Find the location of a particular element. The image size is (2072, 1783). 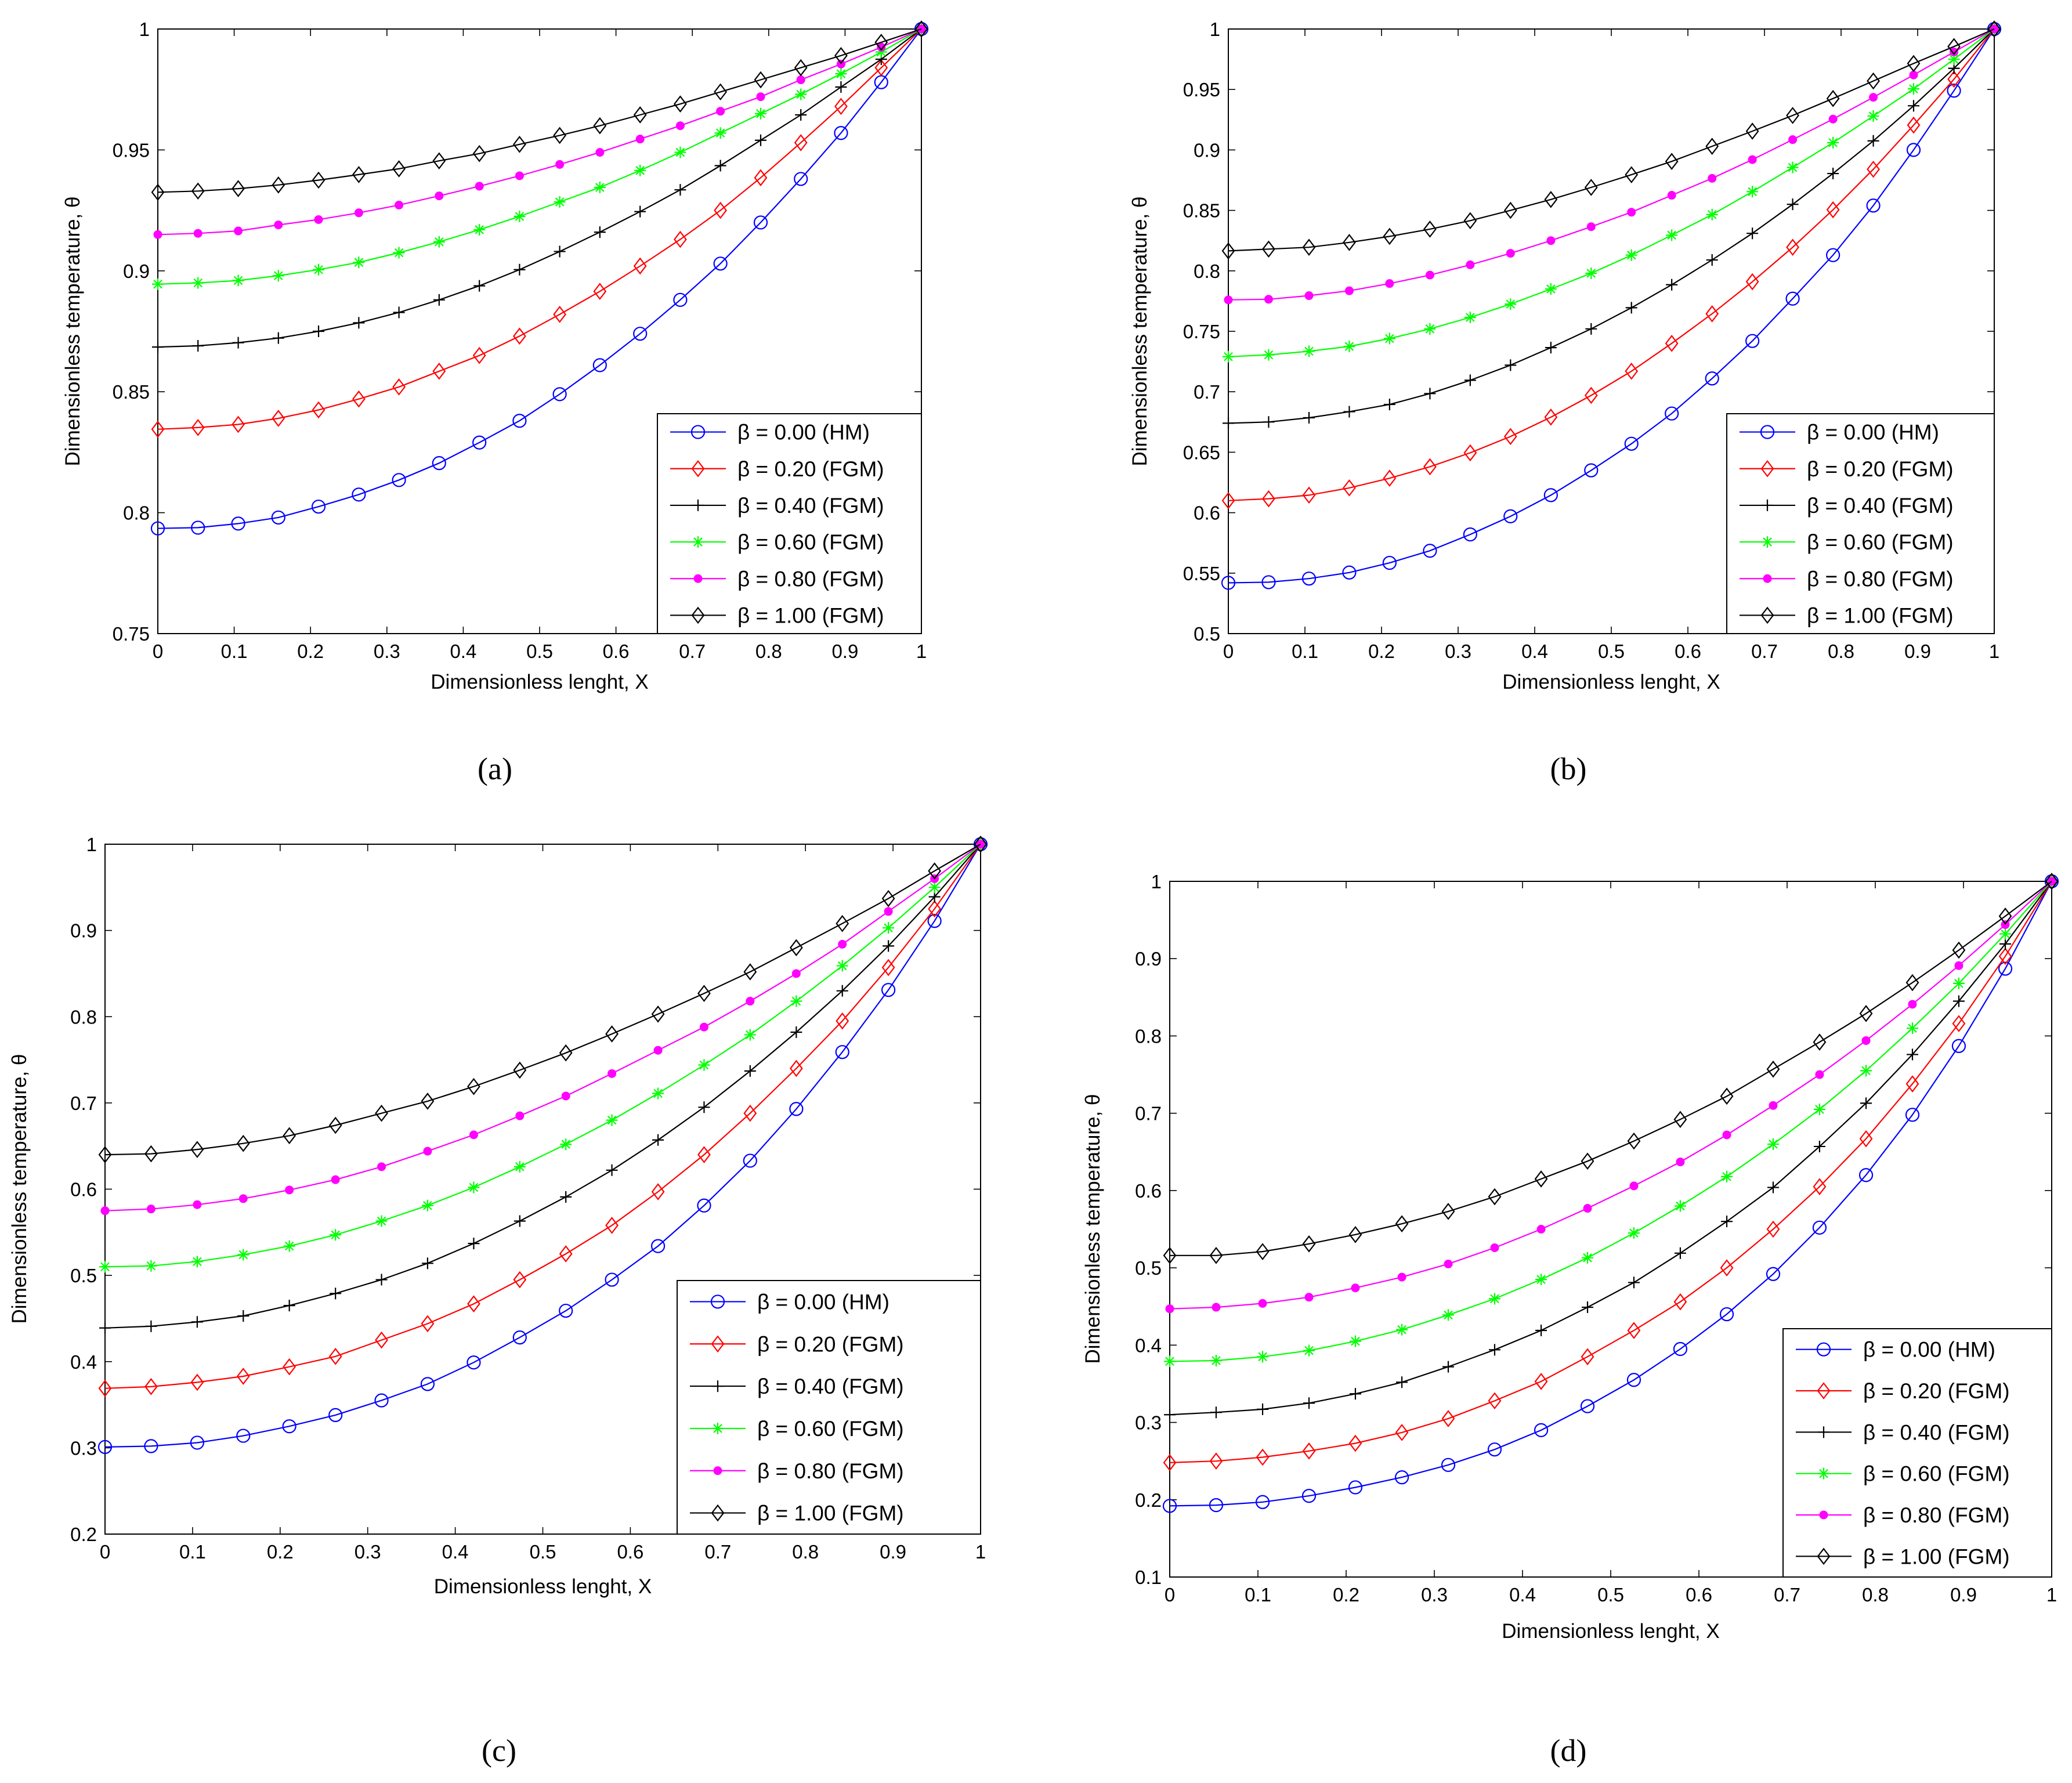

x-tick-label: 0.8 is located at coordinates (805, 1552).